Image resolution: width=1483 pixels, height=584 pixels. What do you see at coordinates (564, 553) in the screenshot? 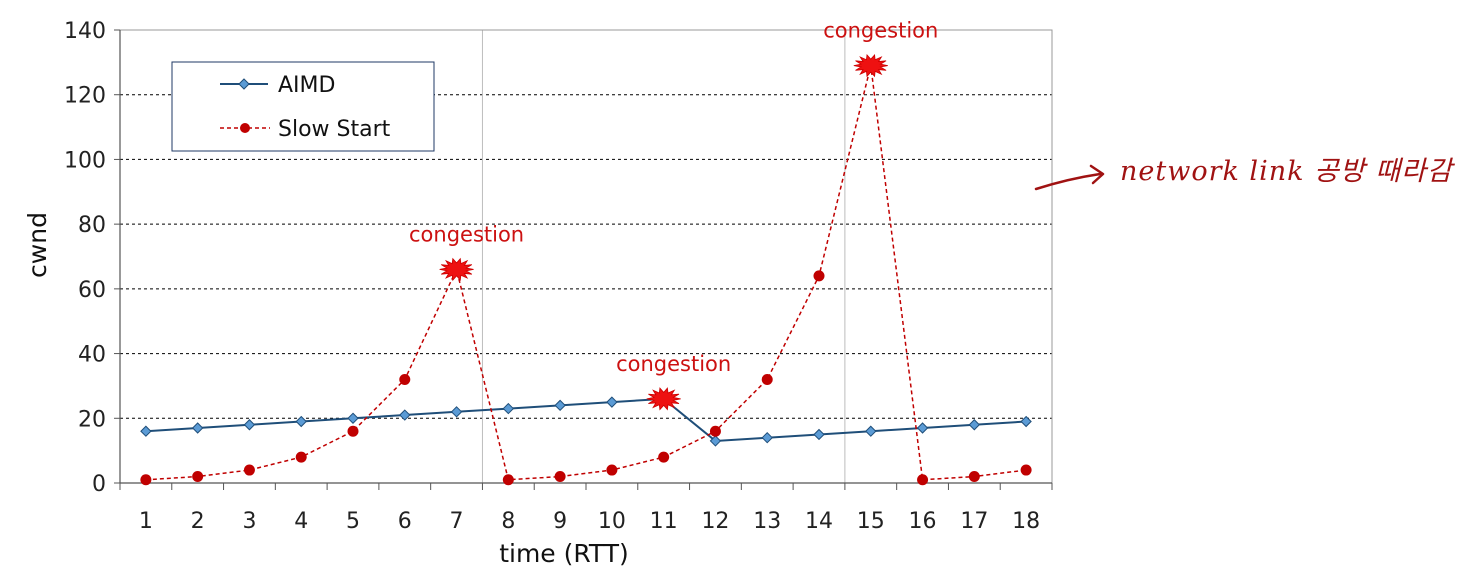
I see `x-axis-title: time (RTT)` at bounding box center [564, 553].